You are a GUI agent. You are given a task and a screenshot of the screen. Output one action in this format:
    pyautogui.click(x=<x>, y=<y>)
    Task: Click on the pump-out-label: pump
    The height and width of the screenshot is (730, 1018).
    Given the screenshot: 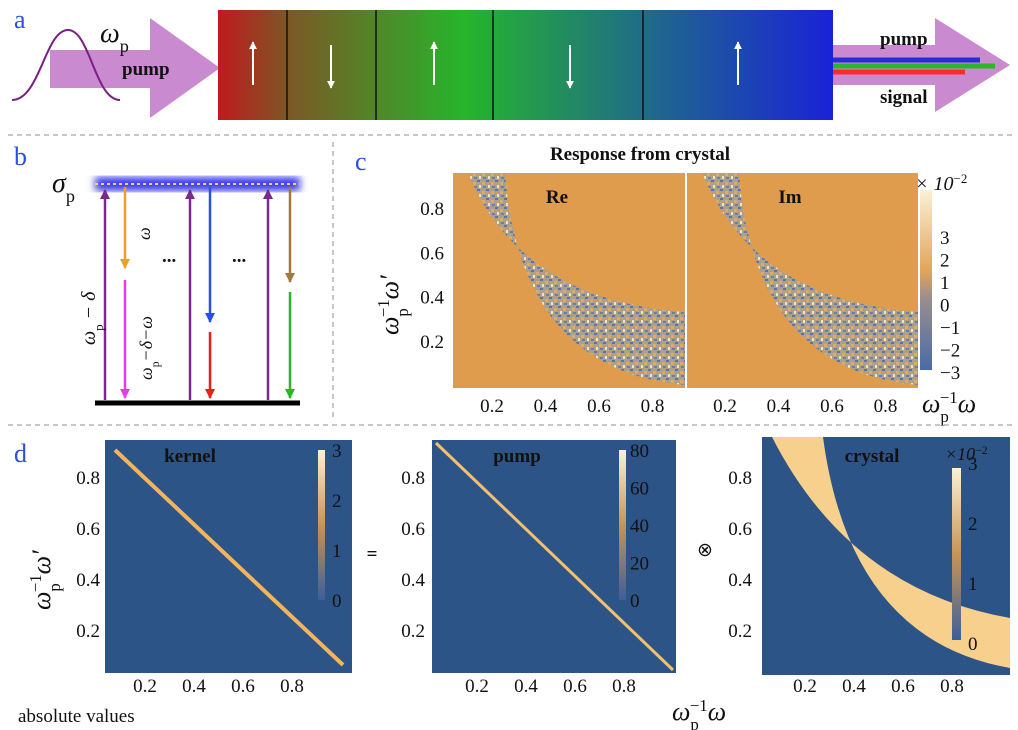 What is the action you would take?
    pyautogui.click(x=904, y=39)
    